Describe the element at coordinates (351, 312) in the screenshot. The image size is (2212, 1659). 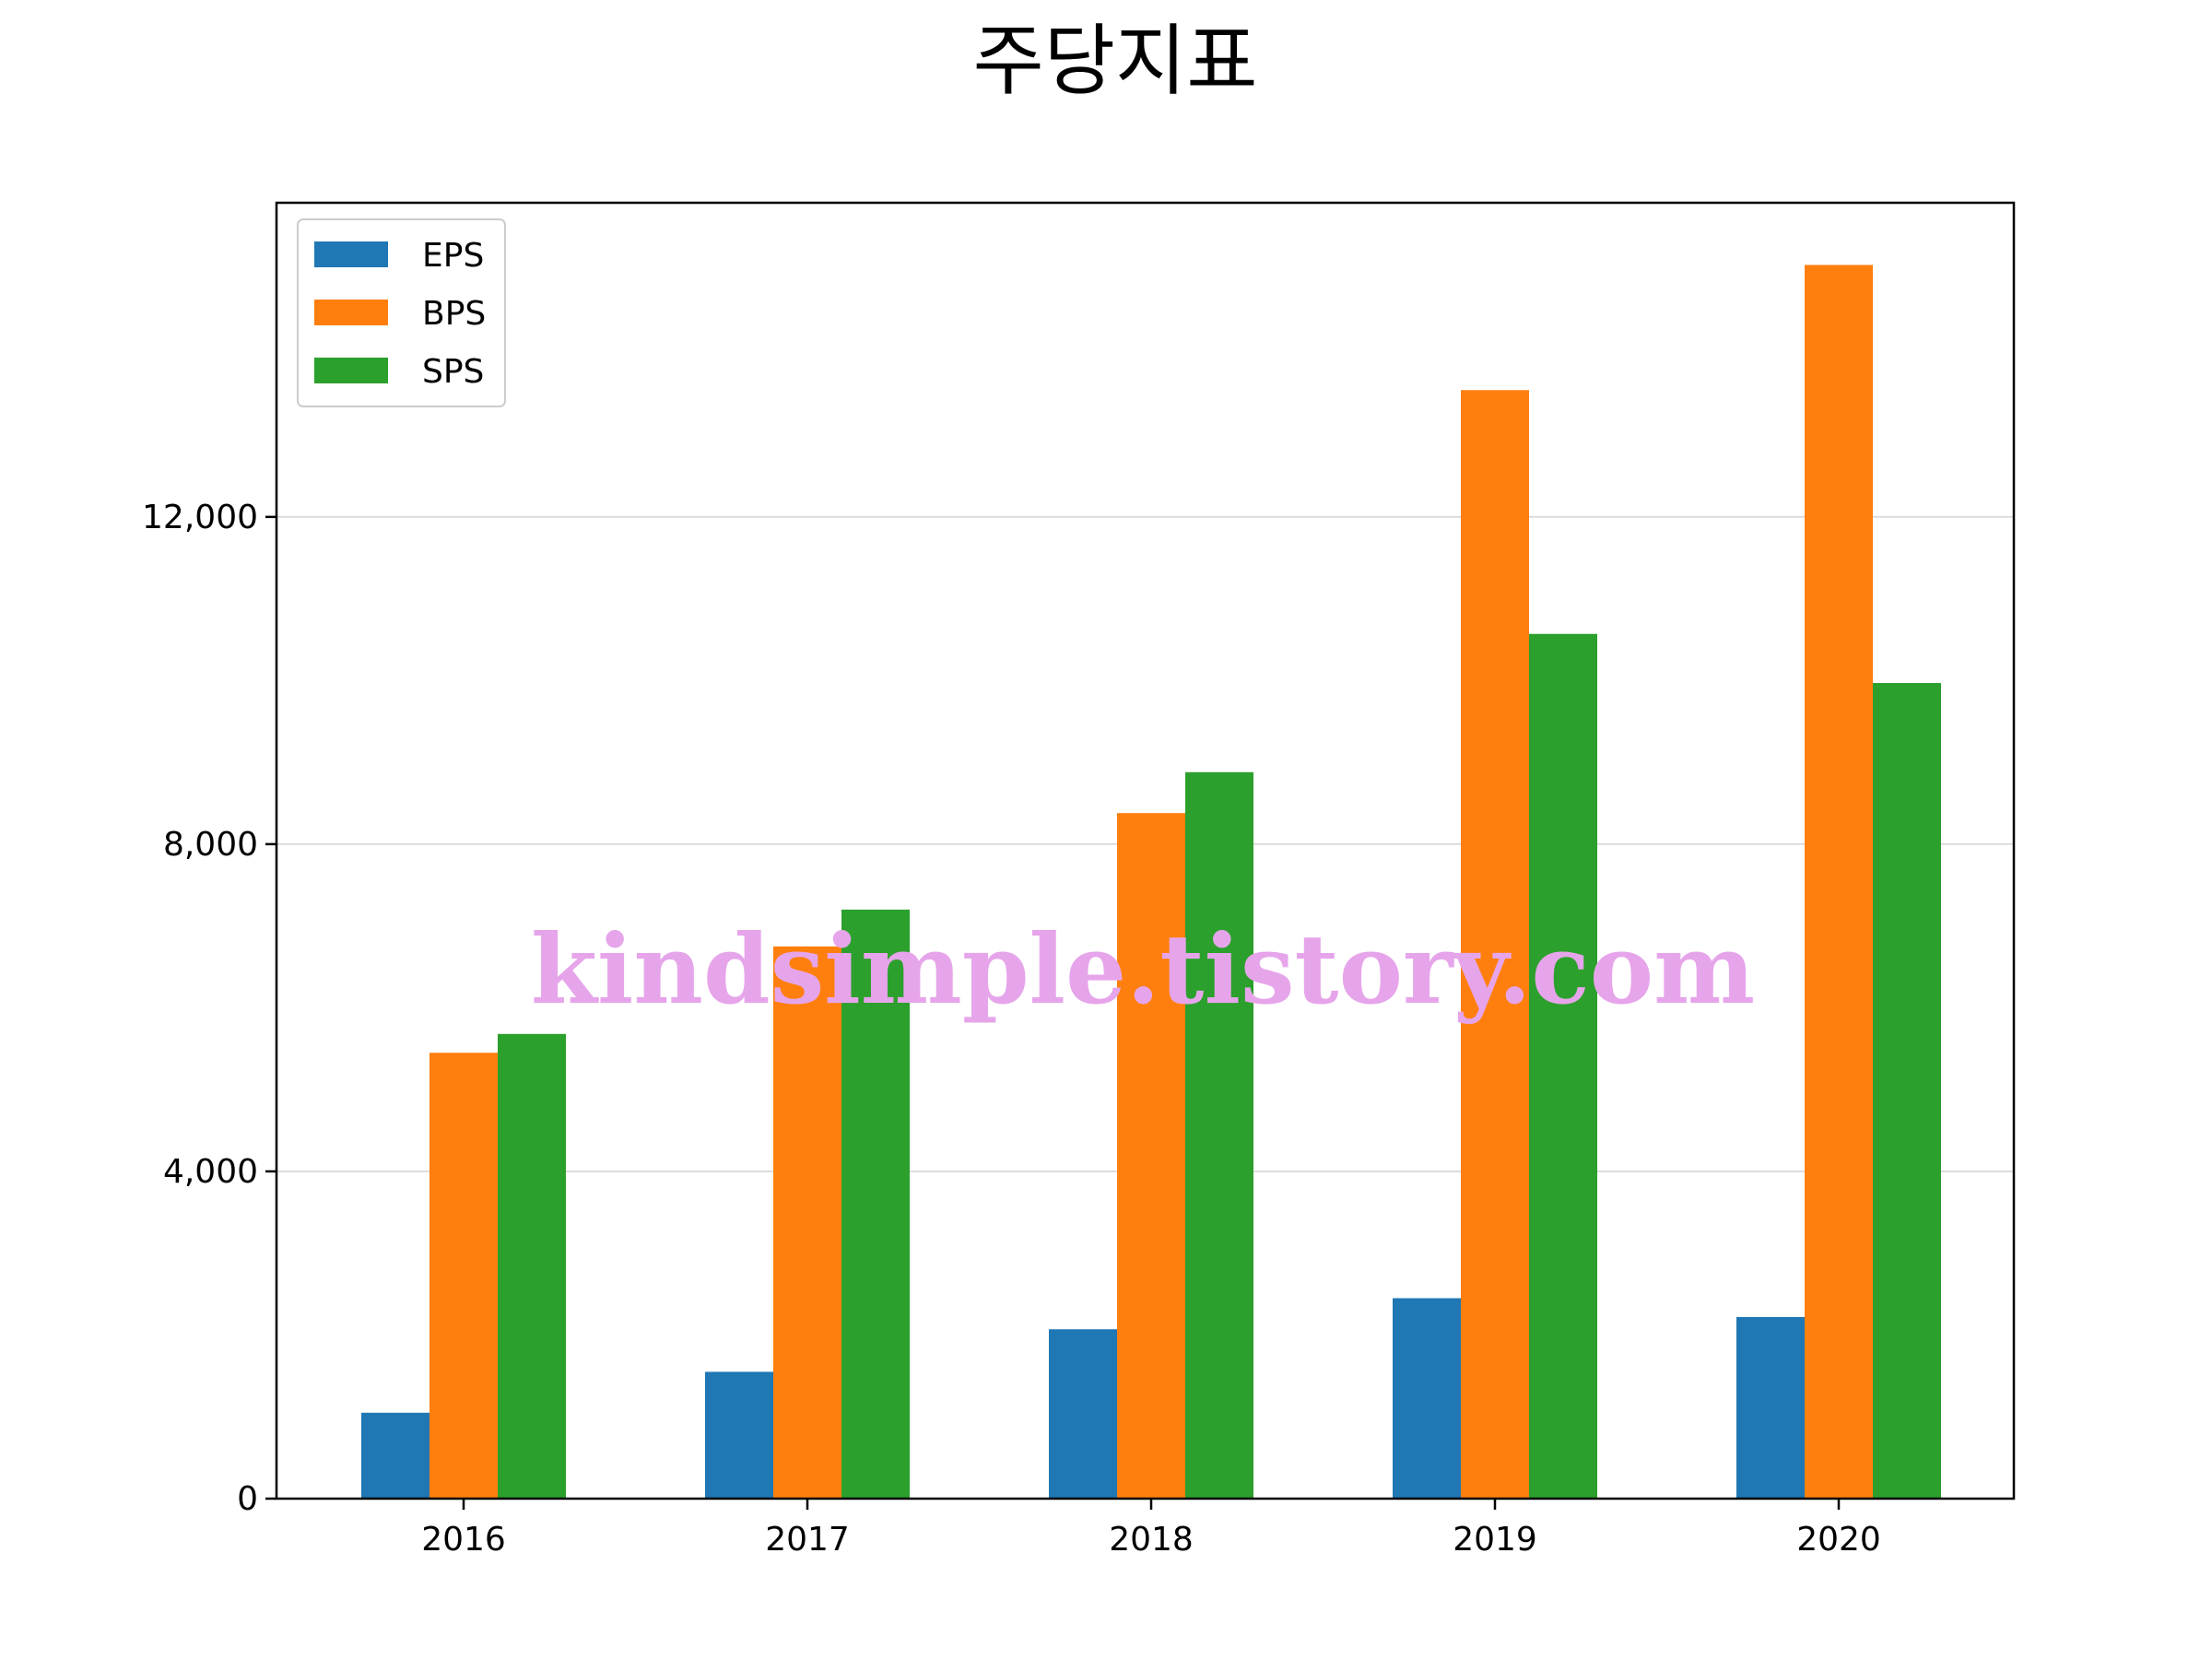
I see `legend-swatch-bps` at that location.